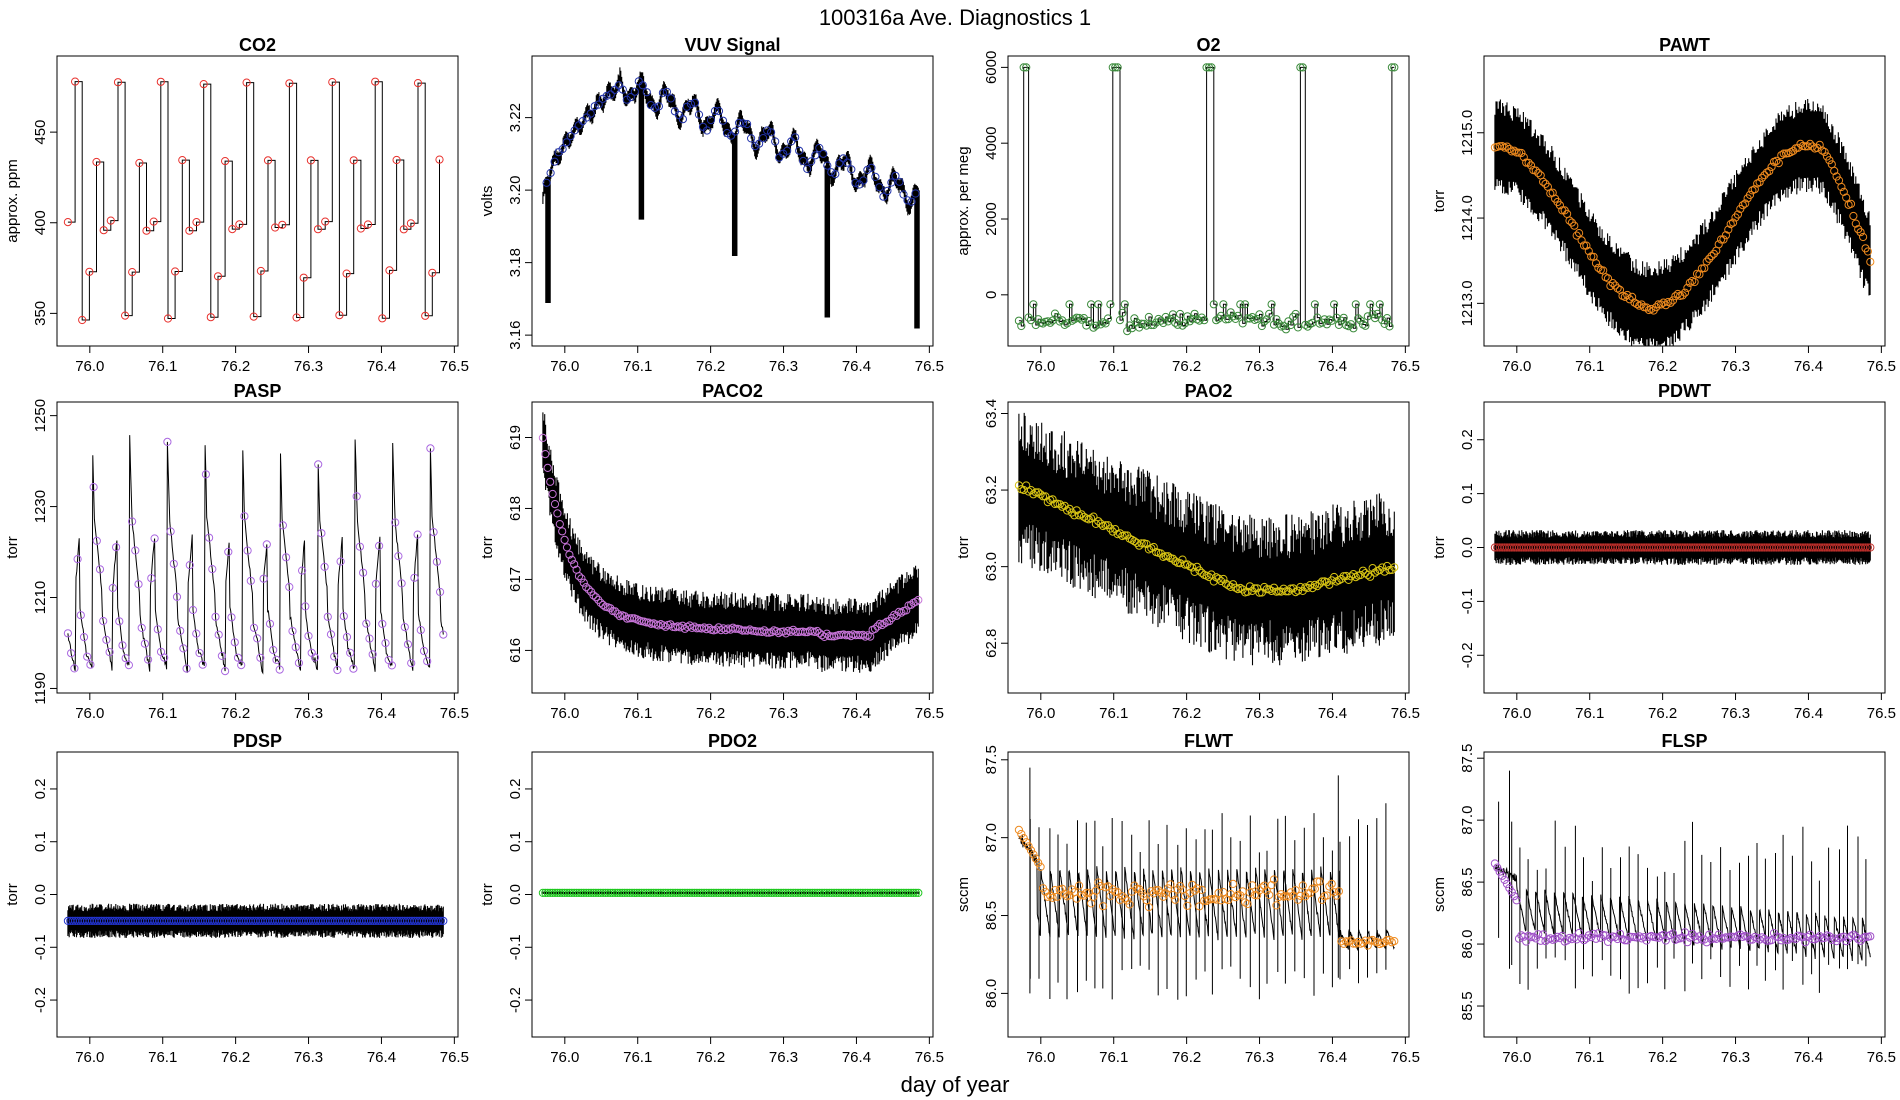 This screenshot has width=1900, height=1100. I want to click on y-axis-label: sccm, so click(1439, 894).